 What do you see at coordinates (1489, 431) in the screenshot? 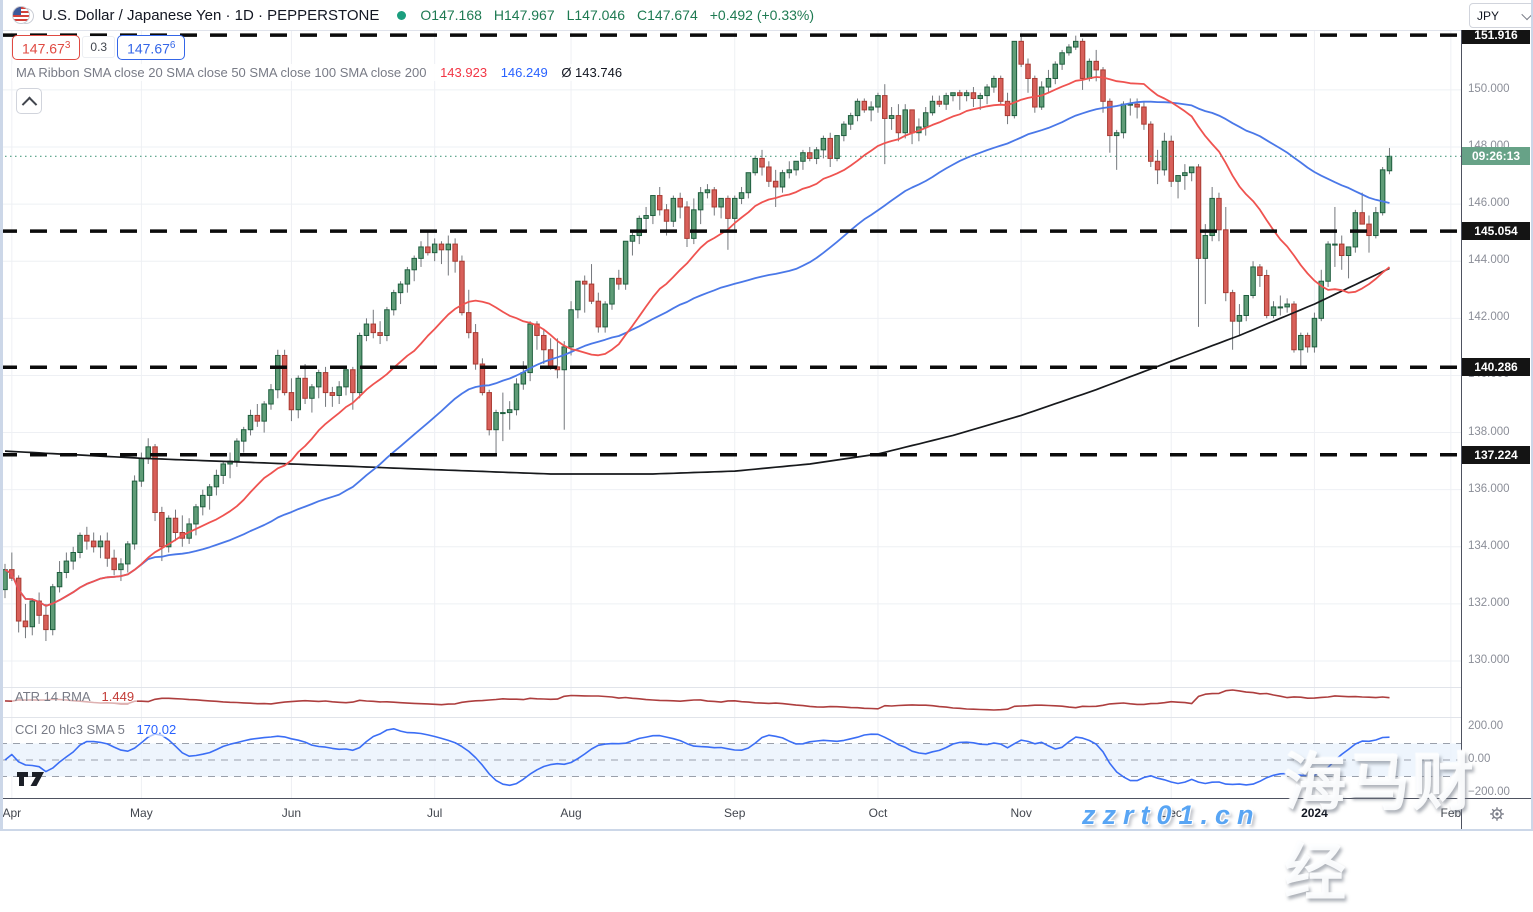
I see `price-tick-label: 138.000` at bounding box center [1489, 431].